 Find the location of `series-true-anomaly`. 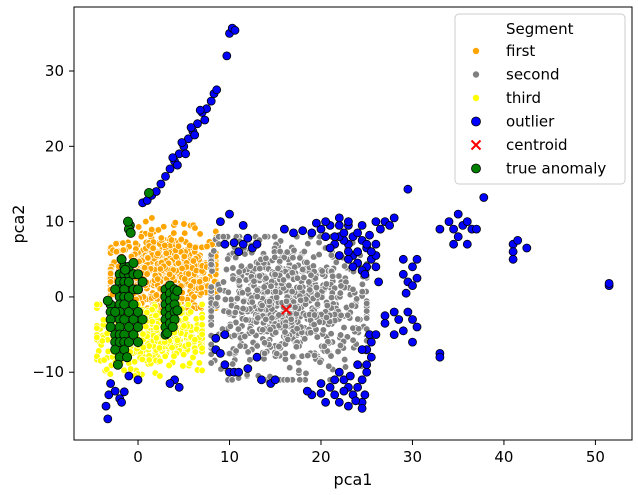

series-true-anomaly is located at coordinates (142, 278).